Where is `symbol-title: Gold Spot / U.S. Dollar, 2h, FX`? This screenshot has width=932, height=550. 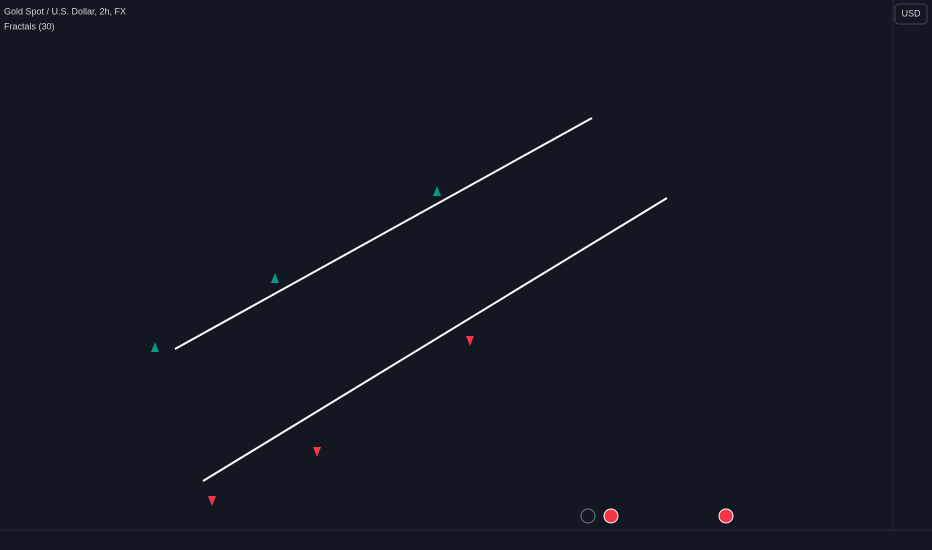 symbol-title: Gold Spot / U.S. Dollar, 2h, FX is located at coordinates (65, 11).